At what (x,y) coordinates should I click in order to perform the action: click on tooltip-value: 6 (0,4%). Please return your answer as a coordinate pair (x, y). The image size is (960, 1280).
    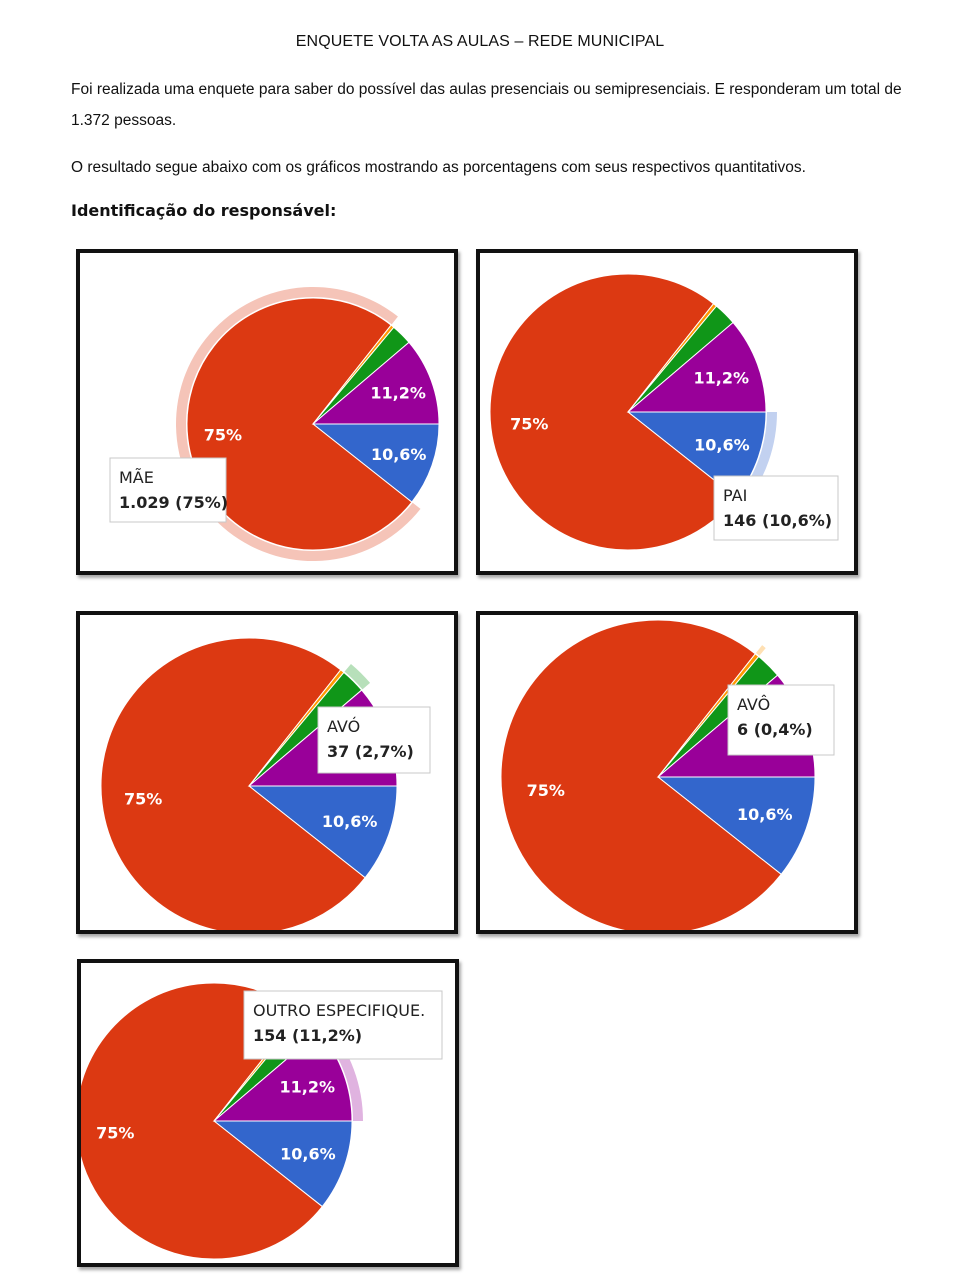
    Looking at the image, I should click on (775, 729).